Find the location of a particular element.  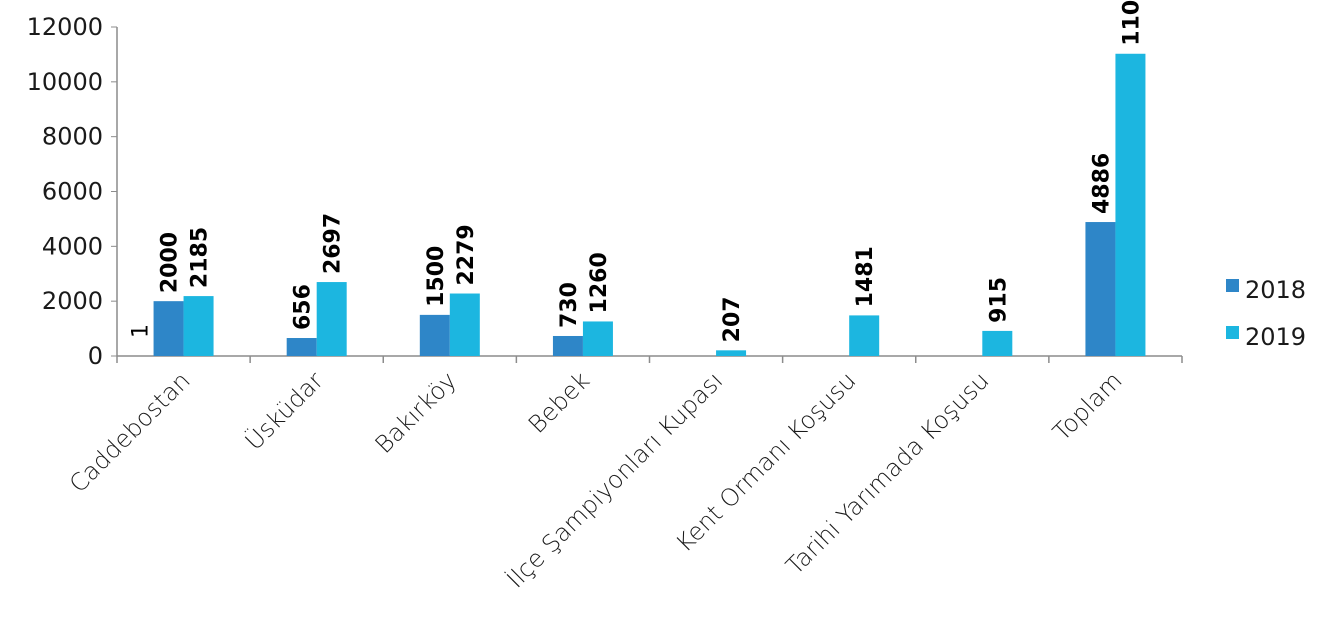

y-tick-label: 2000 is located at coordinates (72, 301).